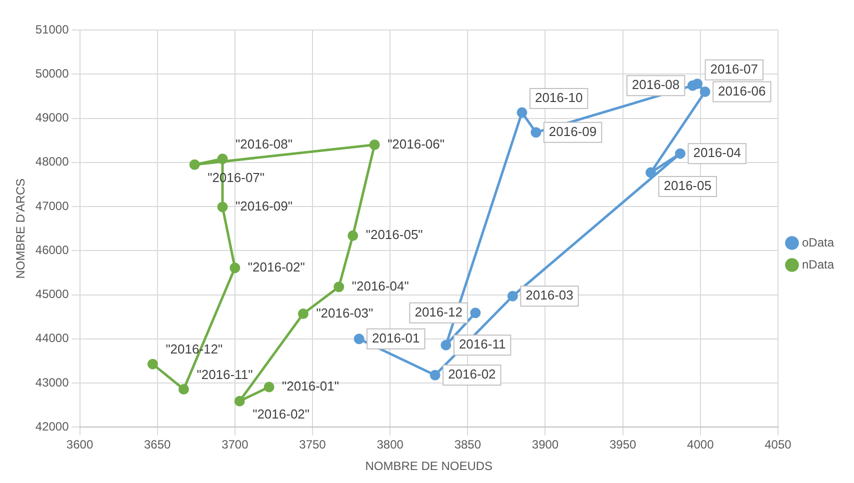 The height and width of the screenshot is (483, 854). What do you see at coordinates (311, 386) in the screenshot?
I see `data-label: "2016-01"` at bounding box center [311, 386].